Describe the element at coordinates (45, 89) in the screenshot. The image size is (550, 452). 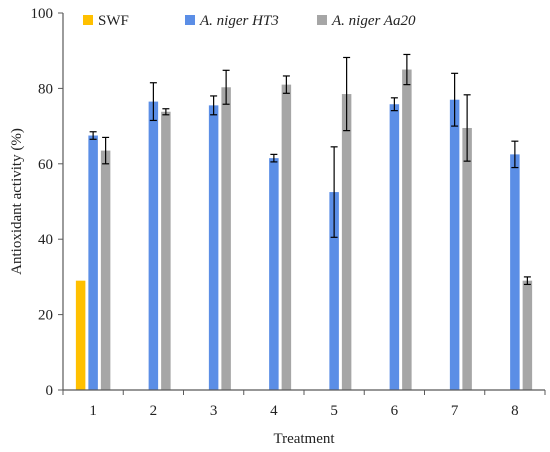
I see `y-tick-label: 80` at that location.